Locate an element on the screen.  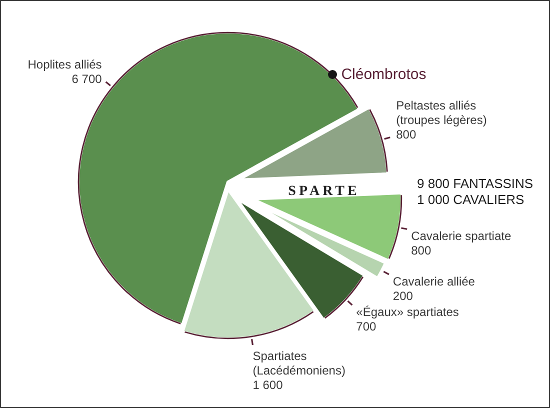
slice-label: Cavalerie spartiate is located at coordinates (461, 236).